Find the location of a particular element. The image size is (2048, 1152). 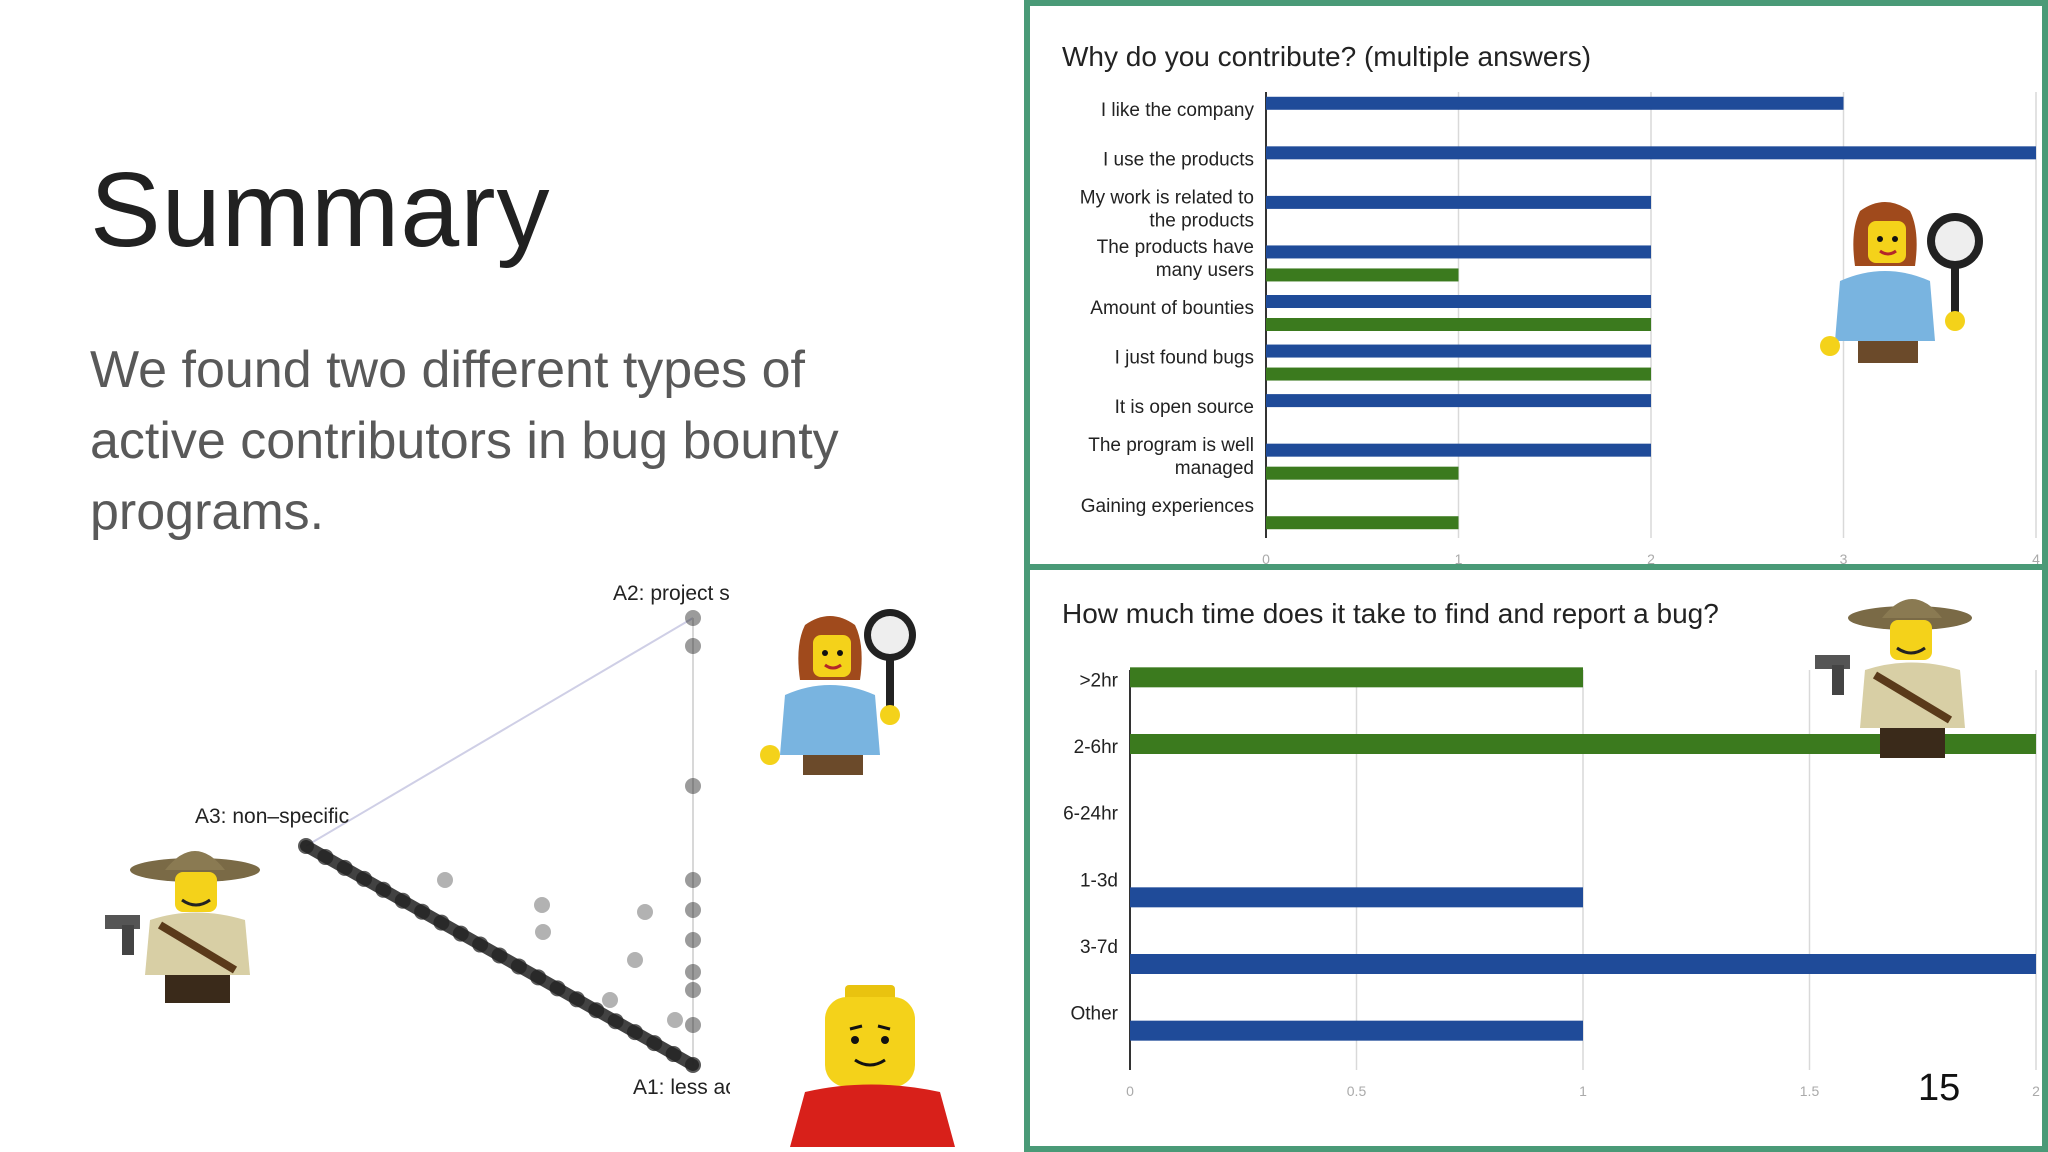

category-label: My work is related to is located at coordinates (1167, 197).